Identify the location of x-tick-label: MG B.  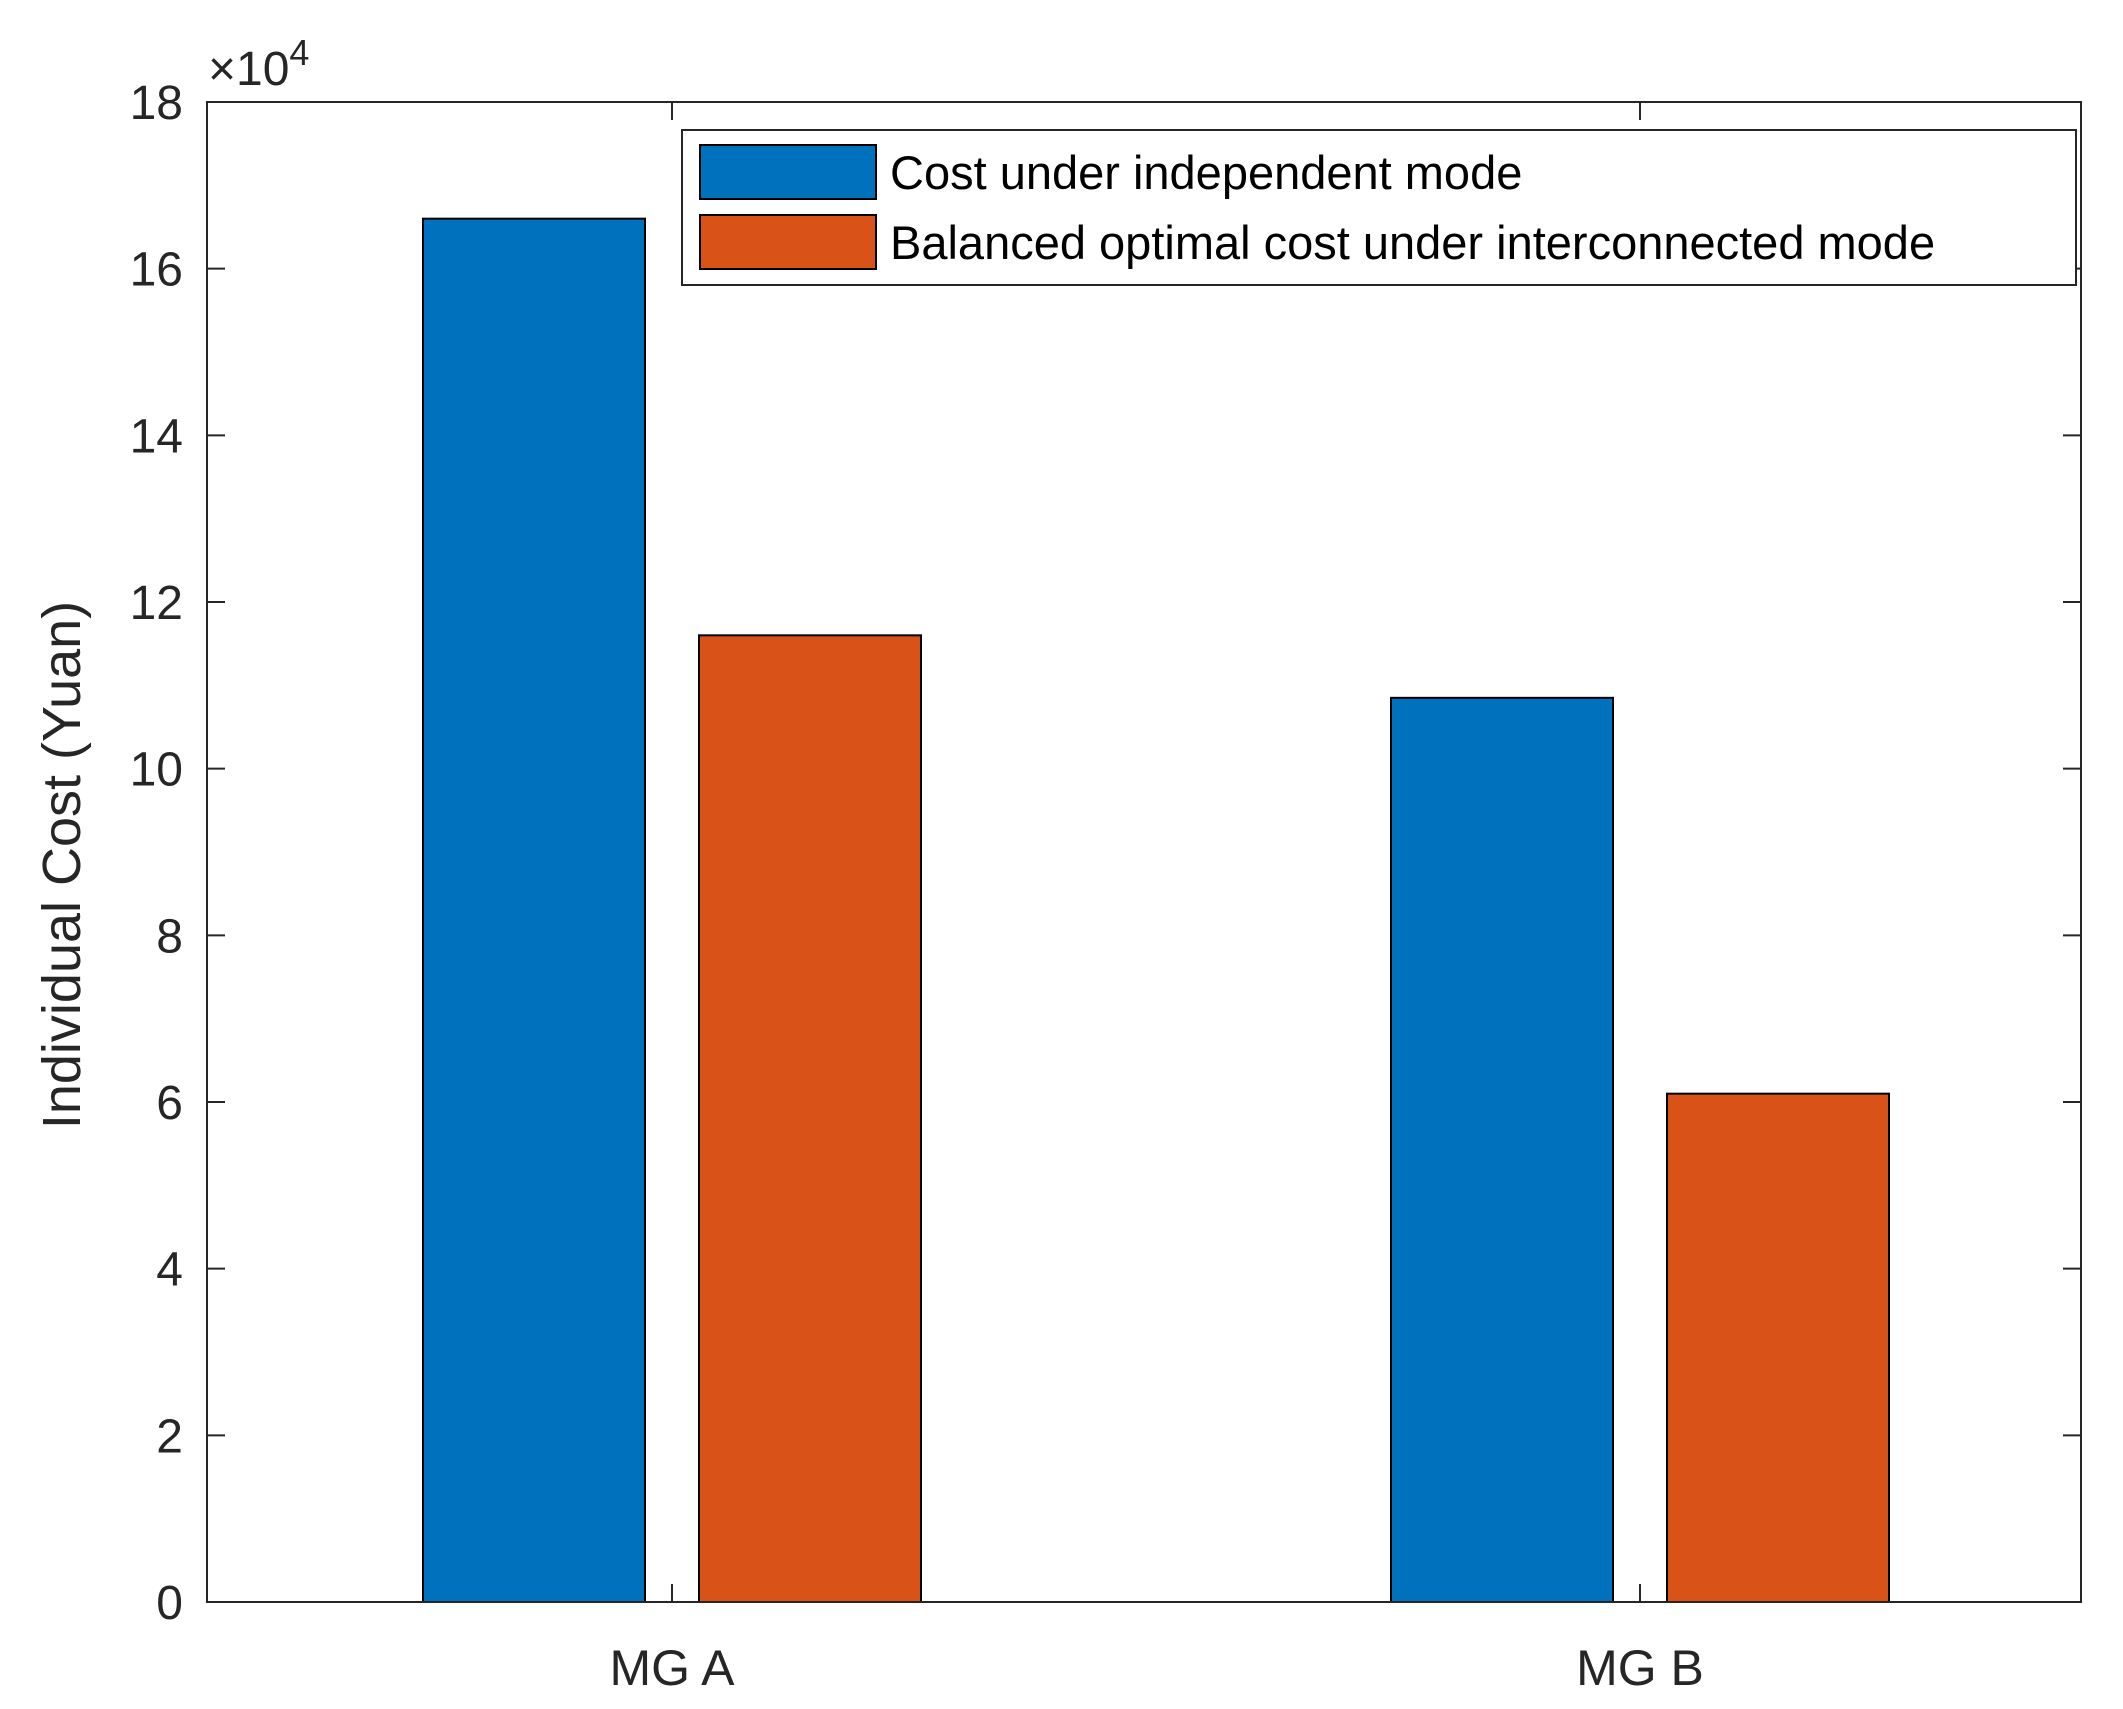
(1640, 1668).